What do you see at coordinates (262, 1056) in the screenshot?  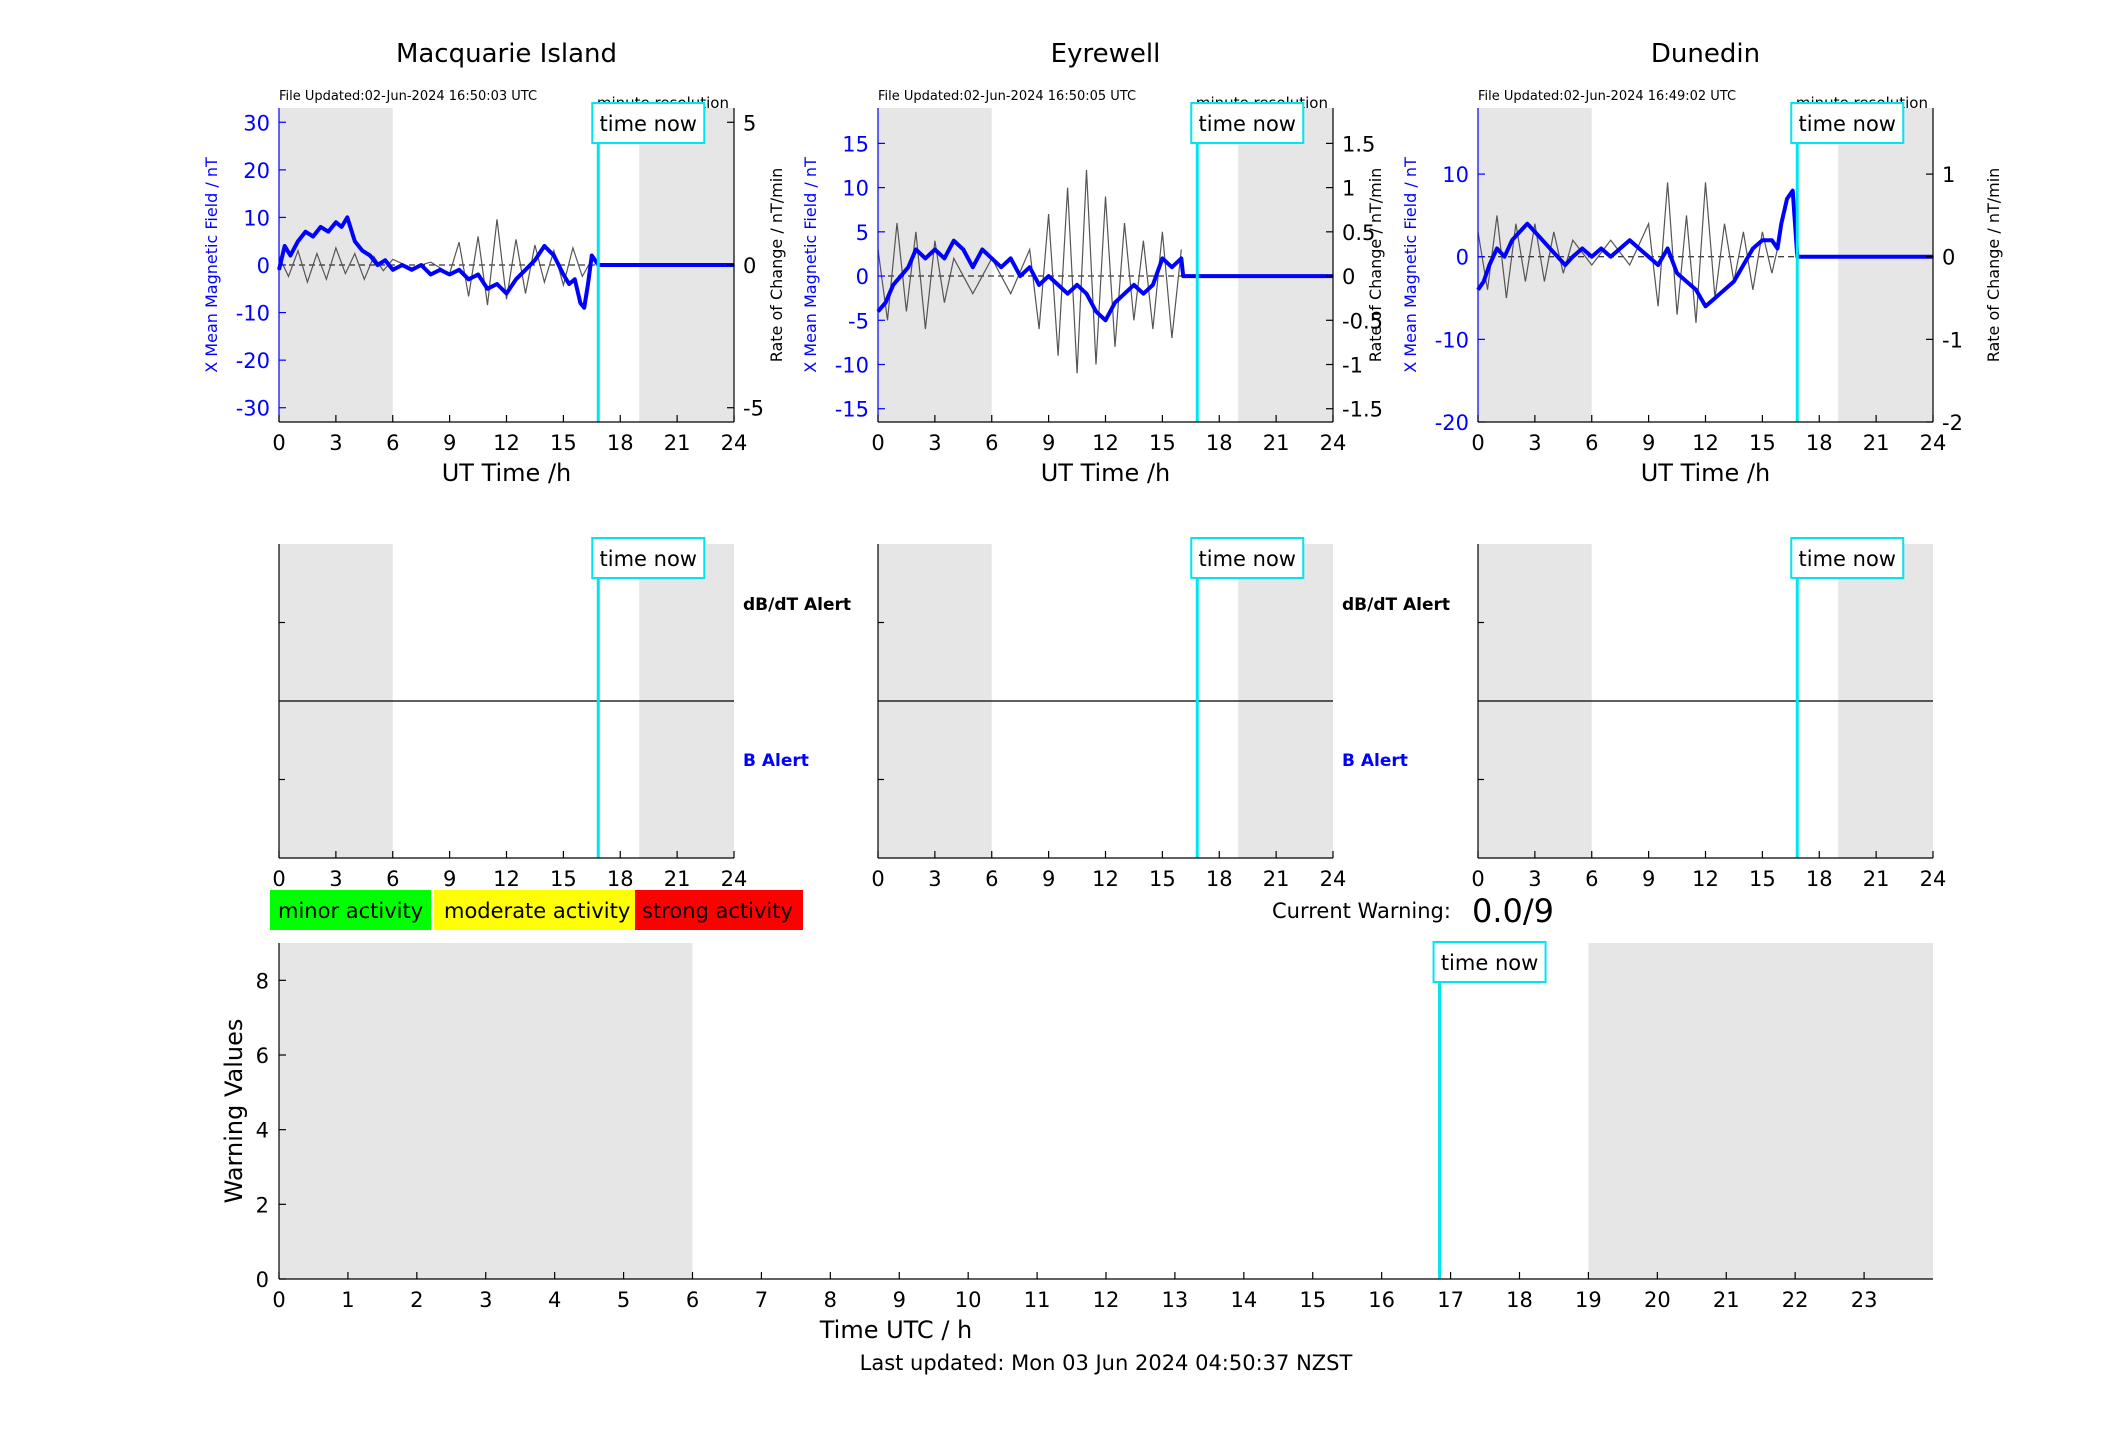 I see `warning-y-tick-label: 6` at bounding box center [262, 1056].